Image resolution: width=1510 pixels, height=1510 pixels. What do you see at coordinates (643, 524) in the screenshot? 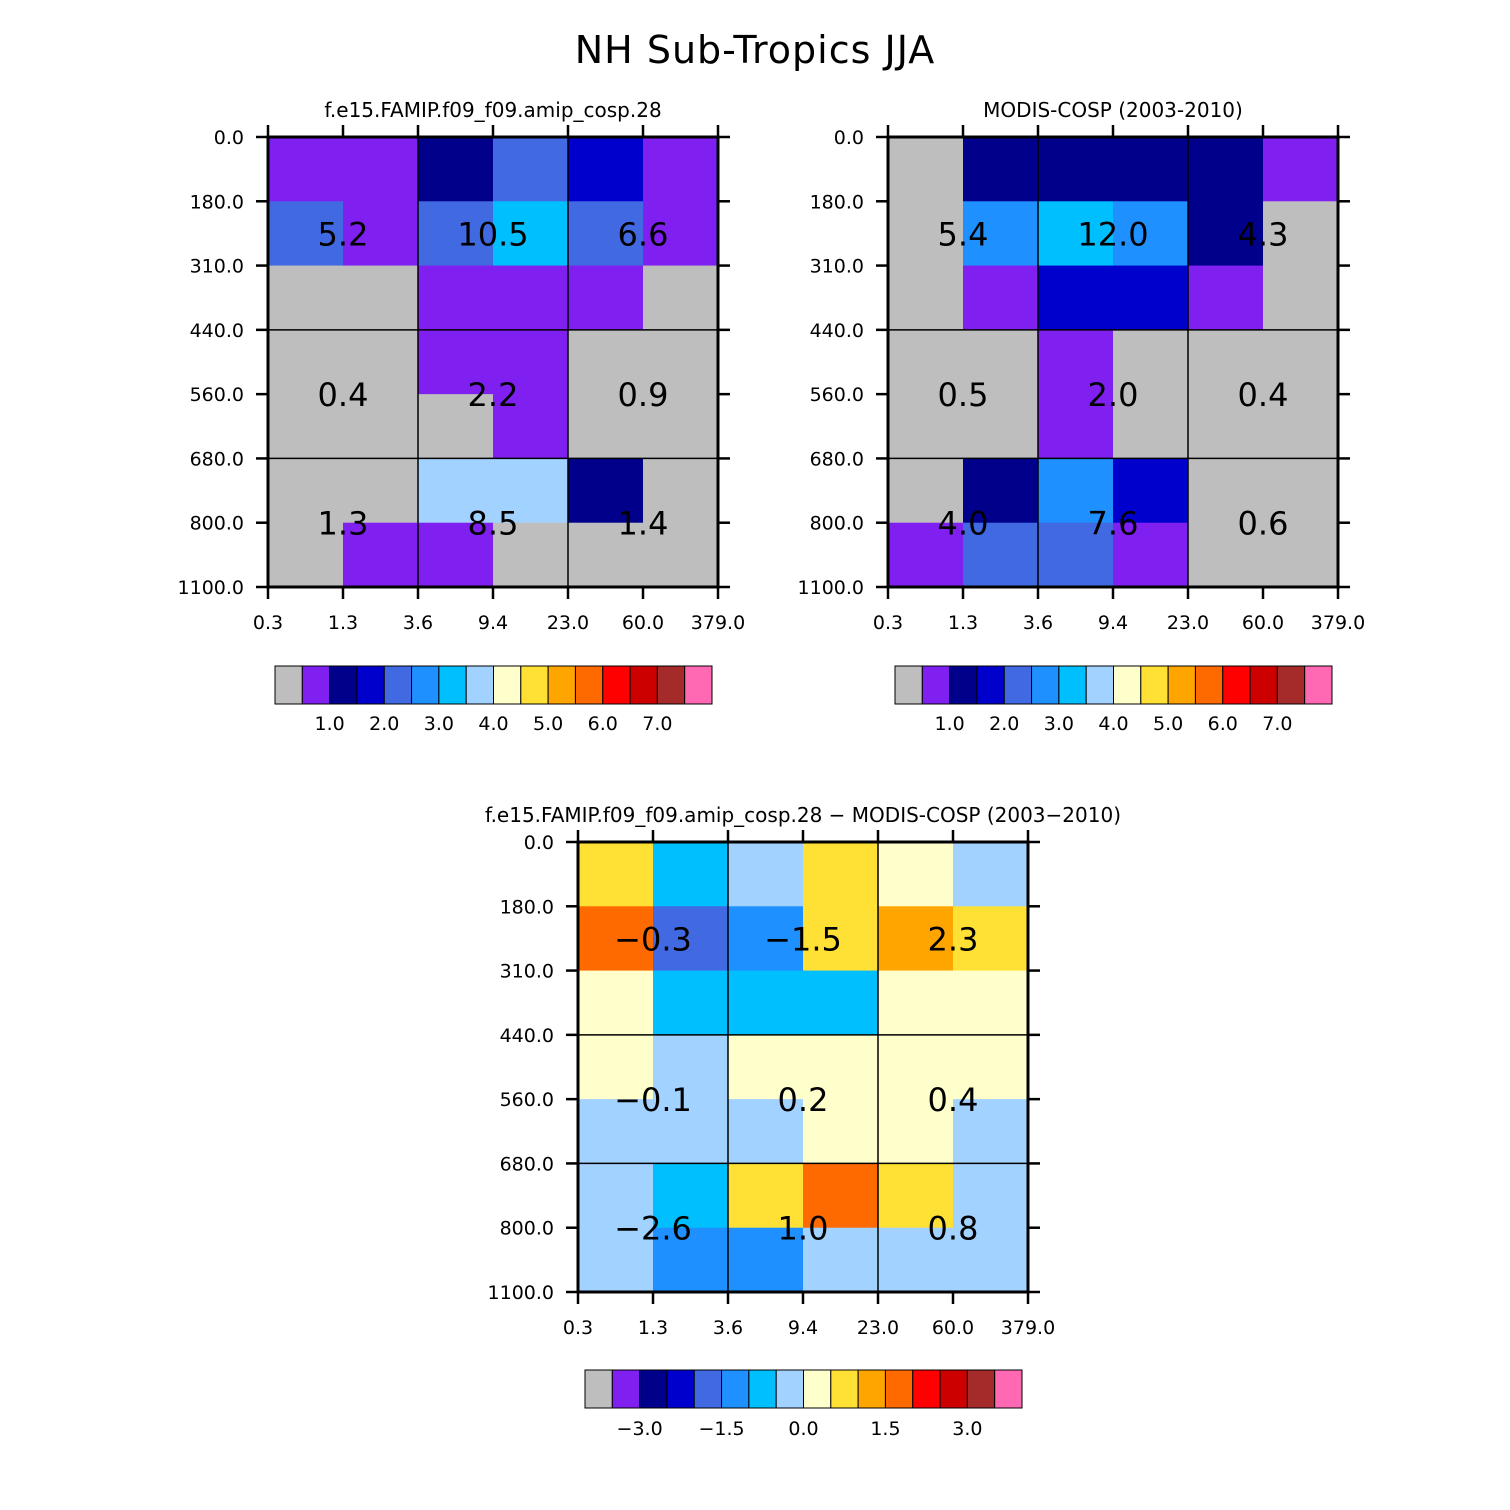
I see `group-value-label: 1.4` at bounding box center [643, 524].